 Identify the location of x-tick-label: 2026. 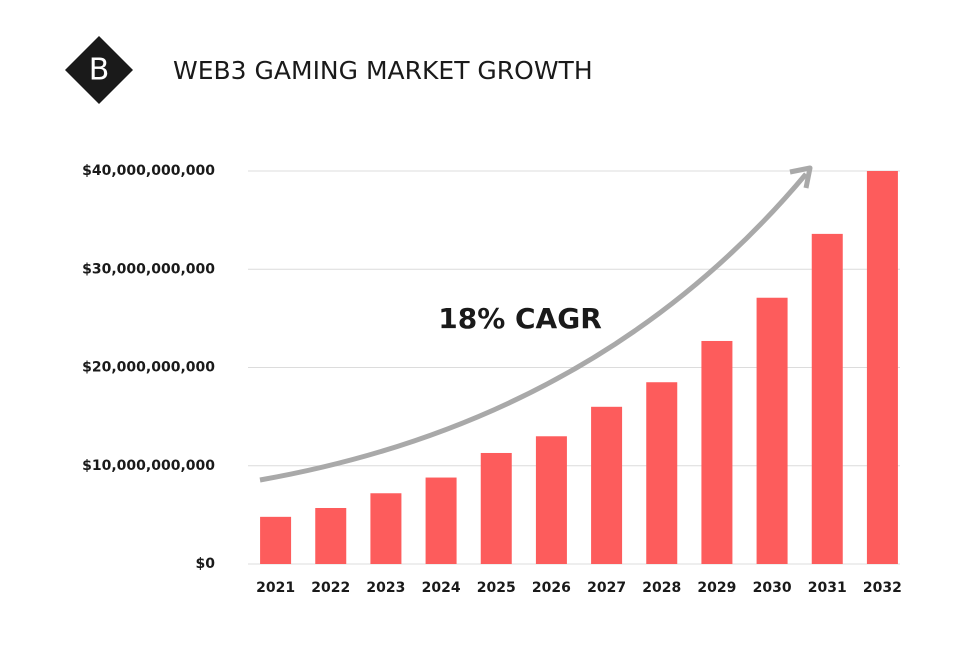
(551, 588).